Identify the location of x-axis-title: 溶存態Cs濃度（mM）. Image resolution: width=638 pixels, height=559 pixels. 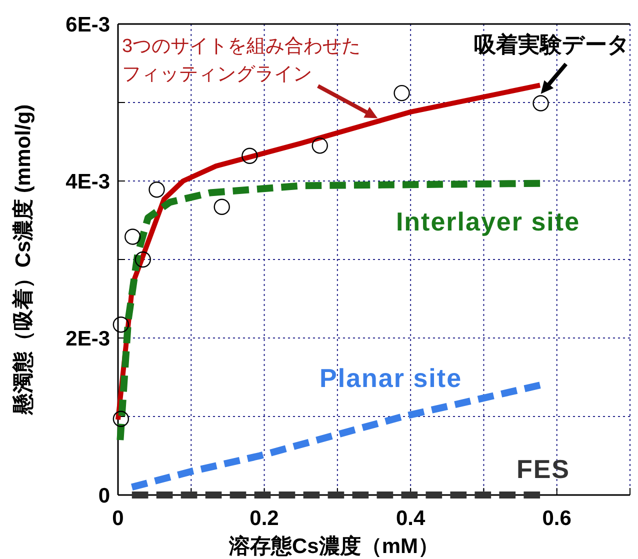
(334, 546).